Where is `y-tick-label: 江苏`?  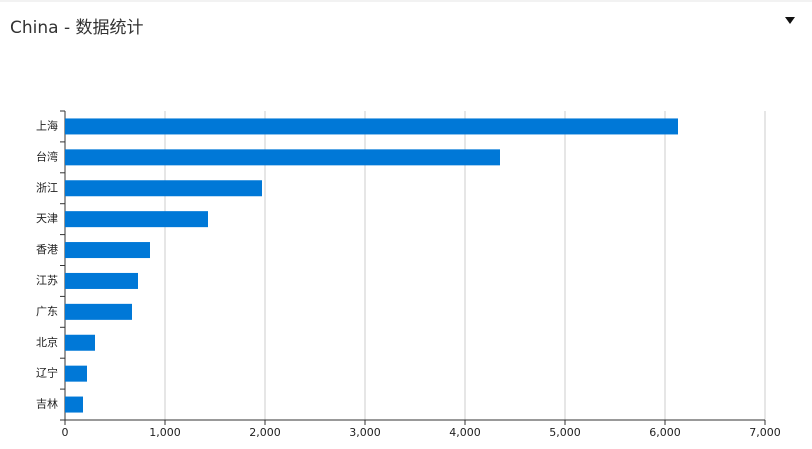 y-tick-label: 江苏 is located at coordinates (47, 280).